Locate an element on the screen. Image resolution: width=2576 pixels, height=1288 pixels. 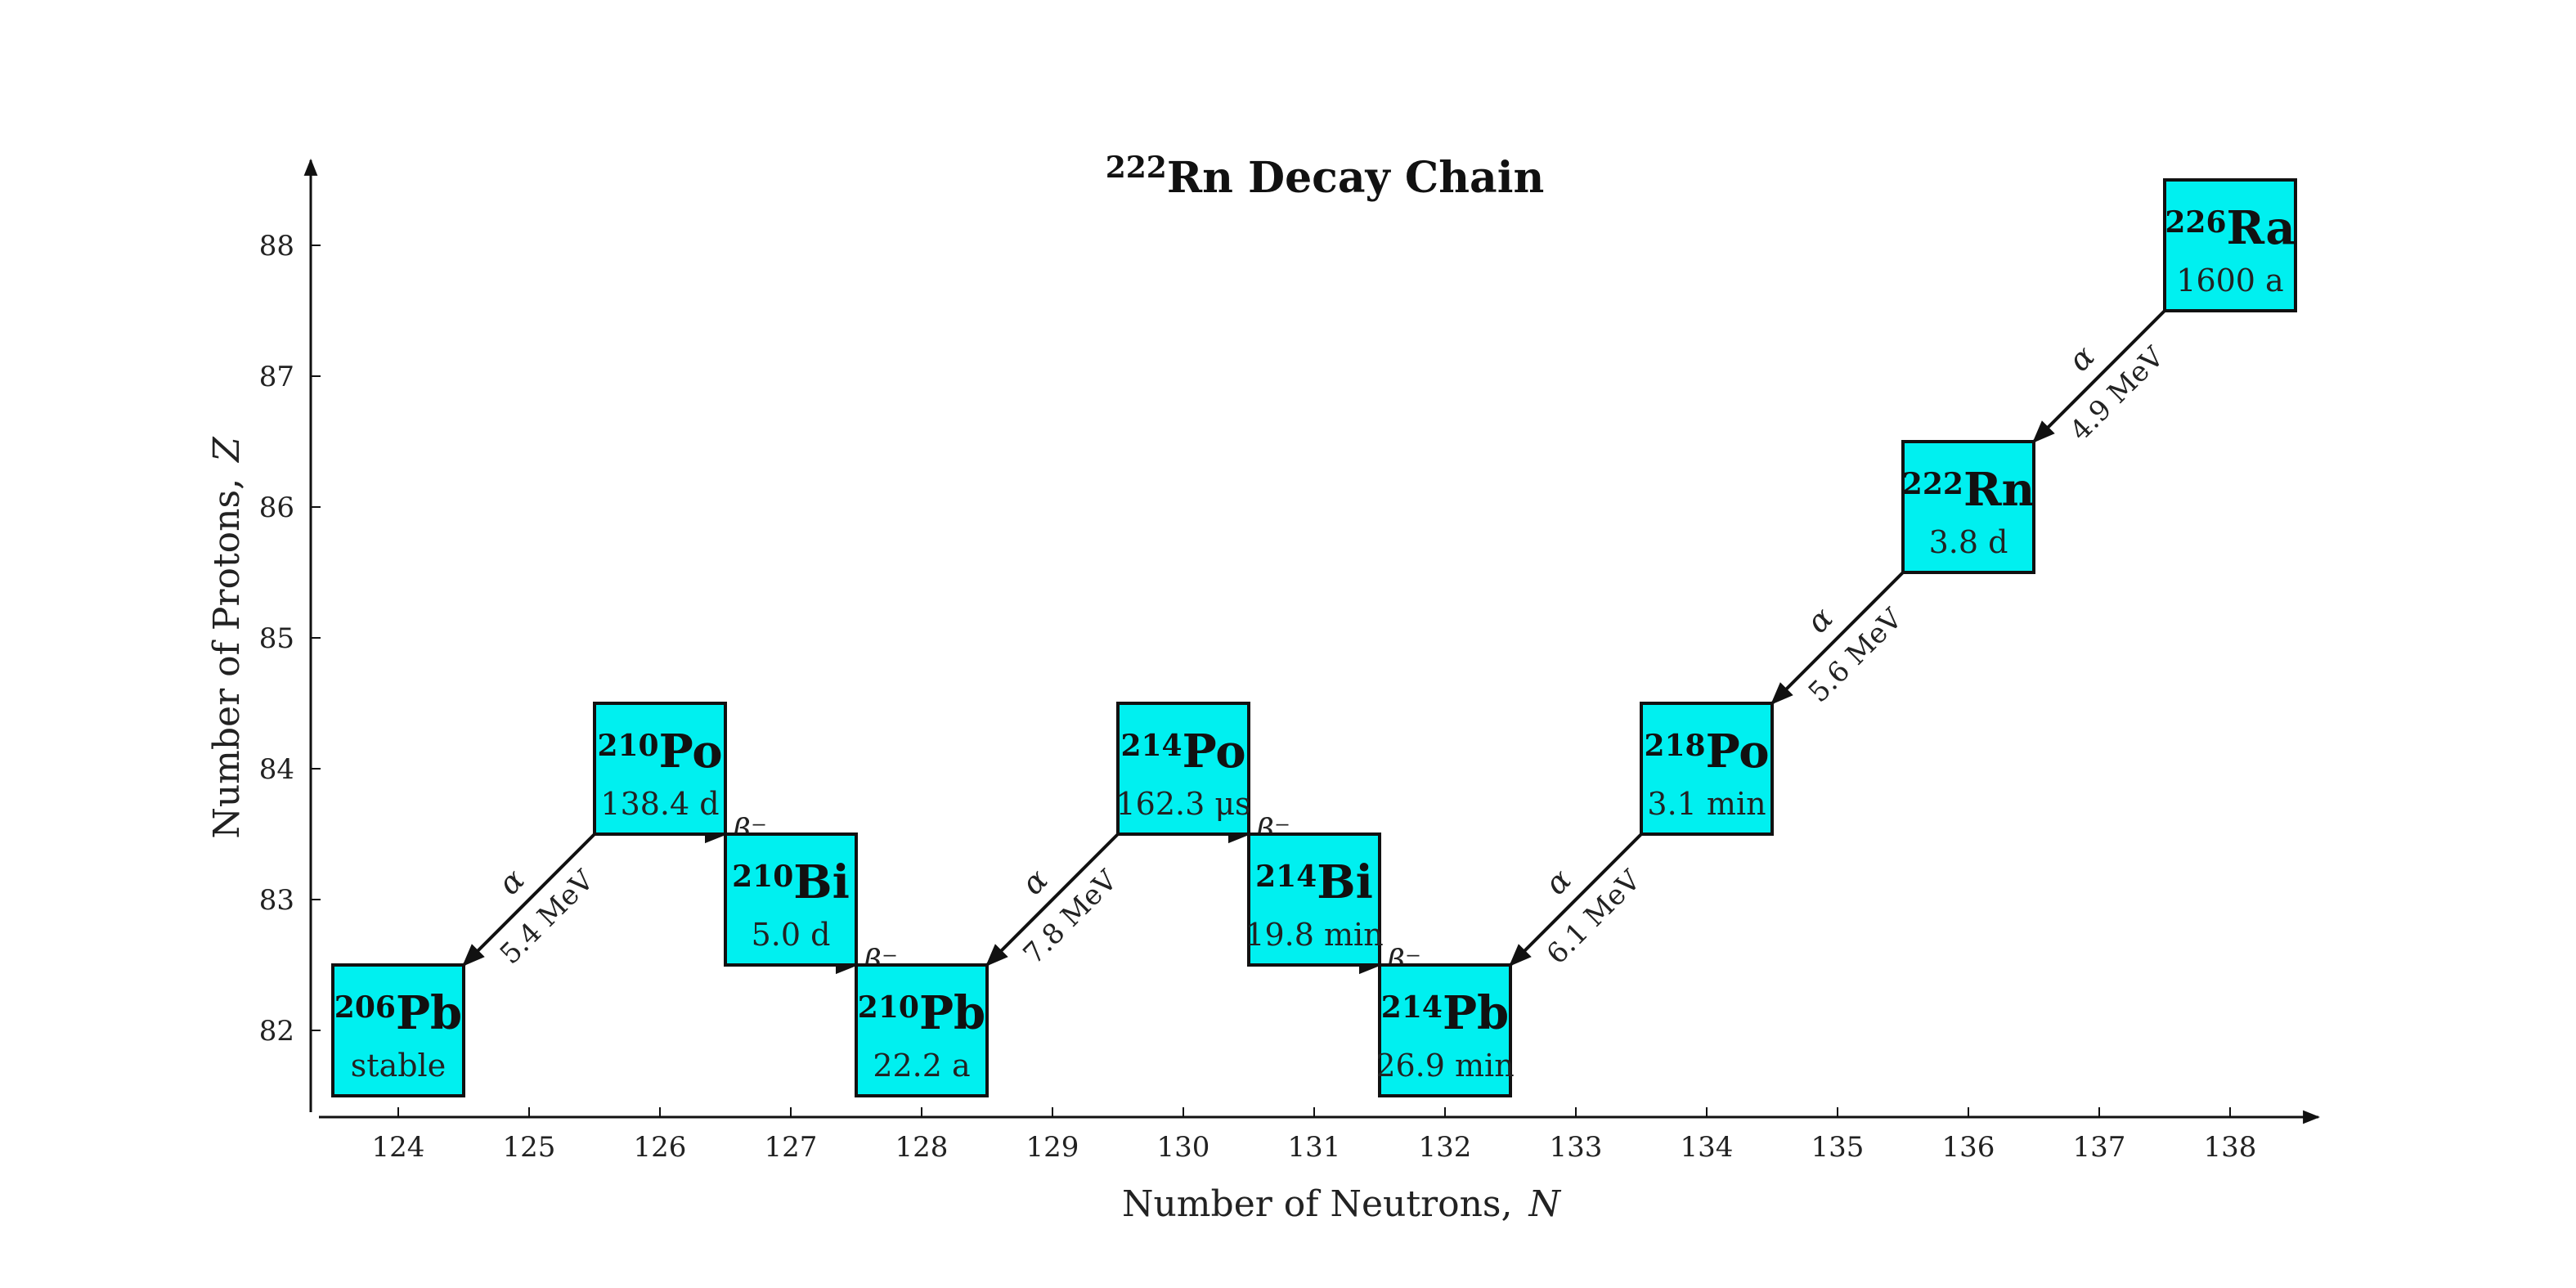
y-axis-label: Number of Protons, Z is located at coordinates (227, 637).